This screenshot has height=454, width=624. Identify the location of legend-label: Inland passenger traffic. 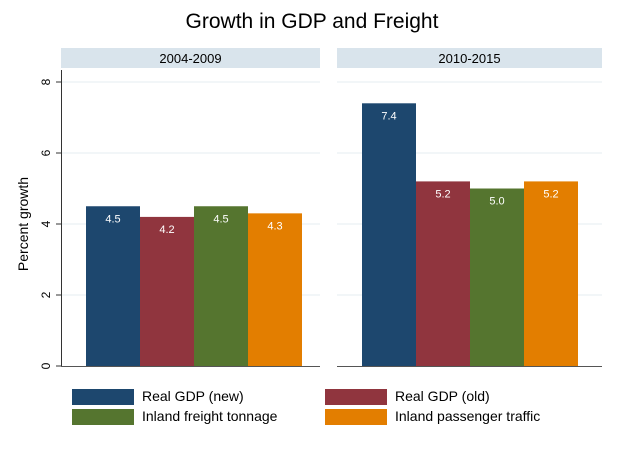
(468, 416).